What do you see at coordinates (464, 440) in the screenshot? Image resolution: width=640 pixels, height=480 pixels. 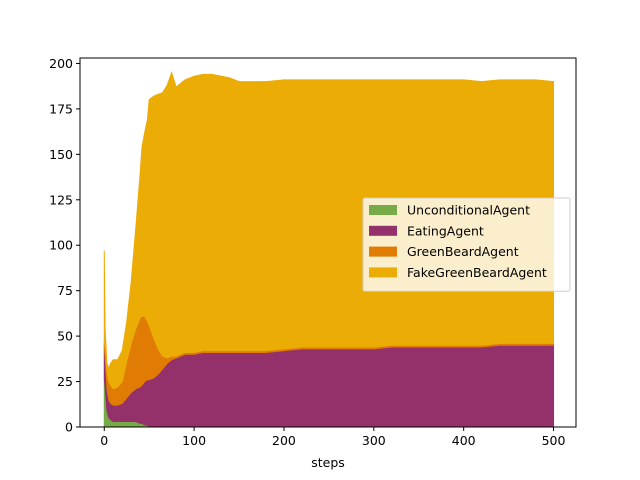 I see `x-tick-label: 400` at bounding box center [464, 440].